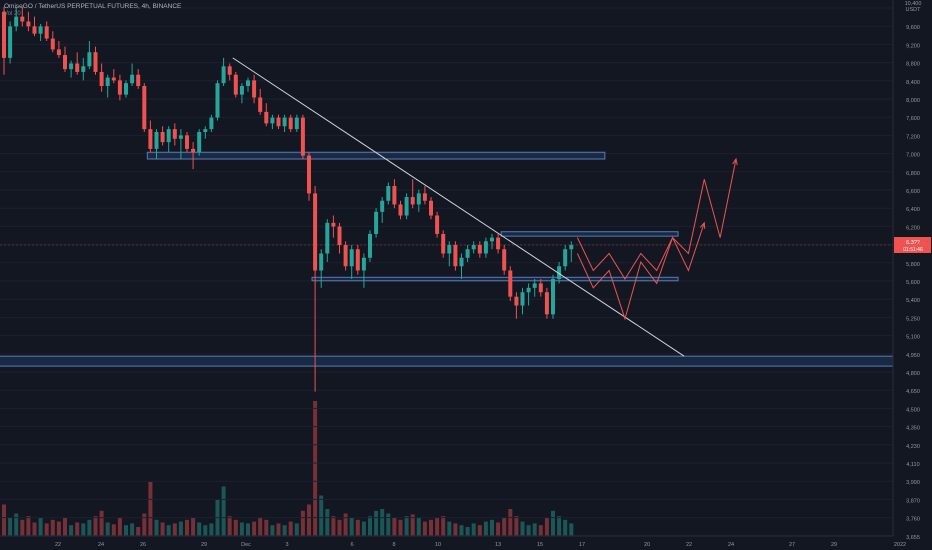  Describe the element at coordinates (913, 192) in the screenshot. I see `price-axis-tick: 6,600` at that location.